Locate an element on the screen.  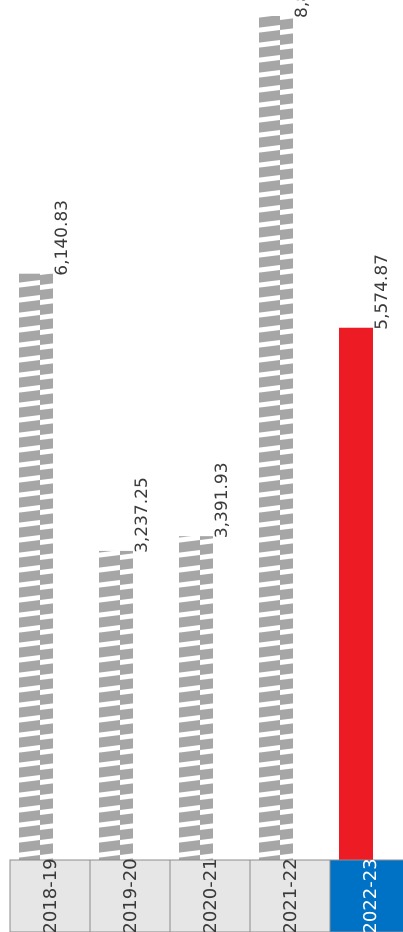
value-label-2019-20: 3,237.25 is located at coordinates (142, 515).